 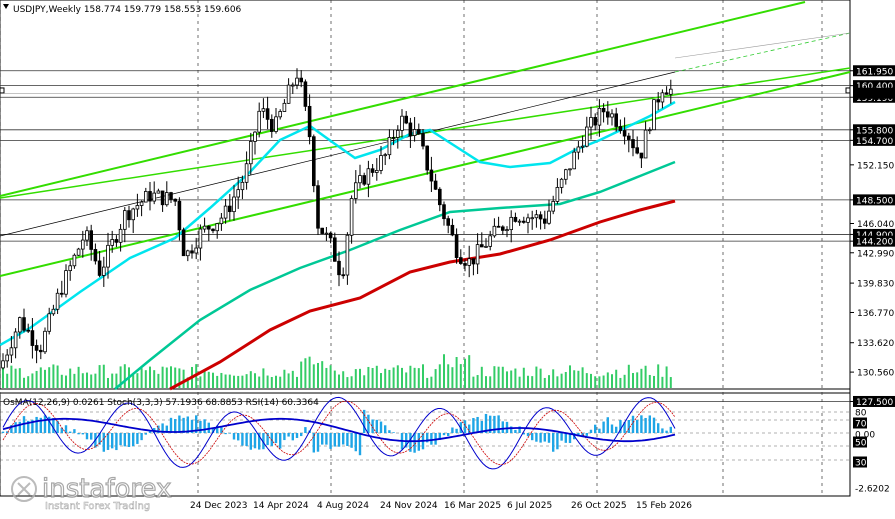 What do you see at coordinates (861, 425) in the screenshot?
I see `indicator-level-label: 70` at bounding box center [861, 425].